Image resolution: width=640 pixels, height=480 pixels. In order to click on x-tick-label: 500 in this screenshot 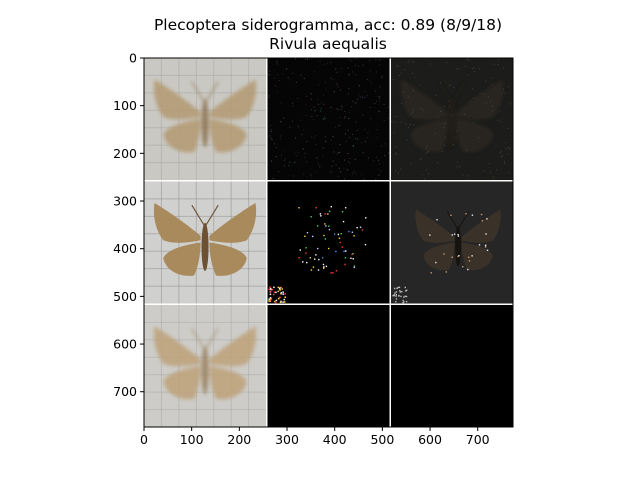, I will do `click(382, 439)`.